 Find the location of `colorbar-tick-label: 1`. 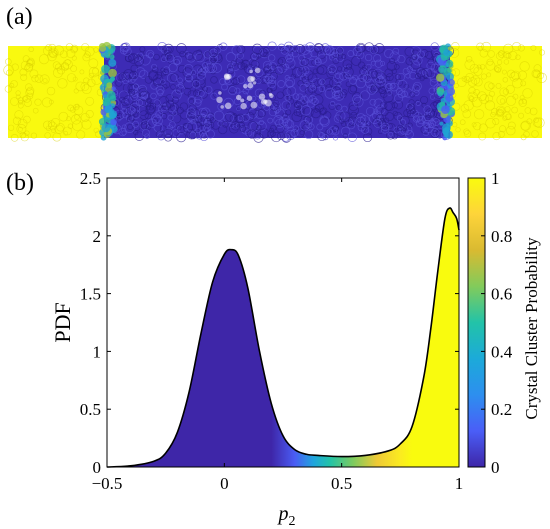

colorbar-tick-label: 1 is located at coordinates (495, 178).